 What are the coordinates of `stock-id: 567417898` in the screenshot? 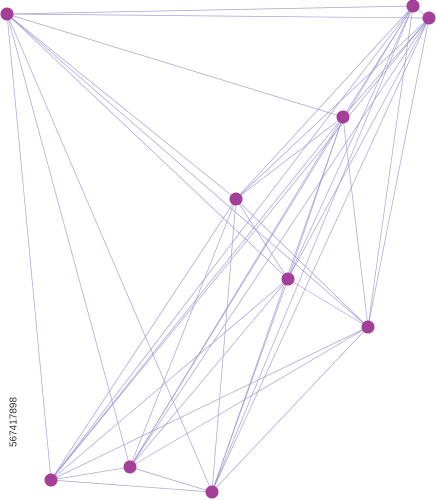 It's located at (14, 422).